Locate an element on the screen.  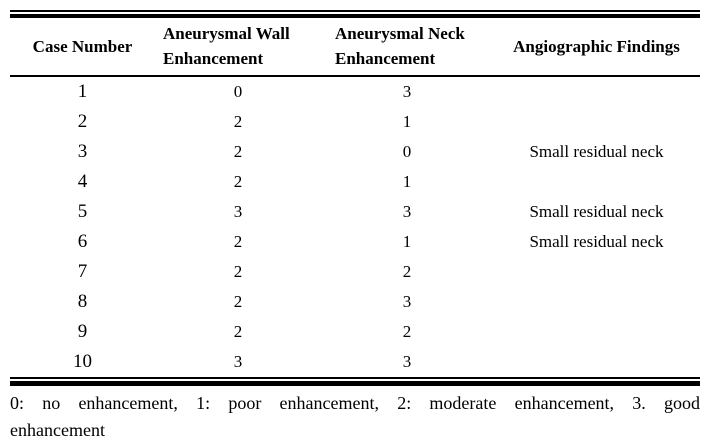
cell-wall_enhancement: 0 is located at coordinates (238, 91).